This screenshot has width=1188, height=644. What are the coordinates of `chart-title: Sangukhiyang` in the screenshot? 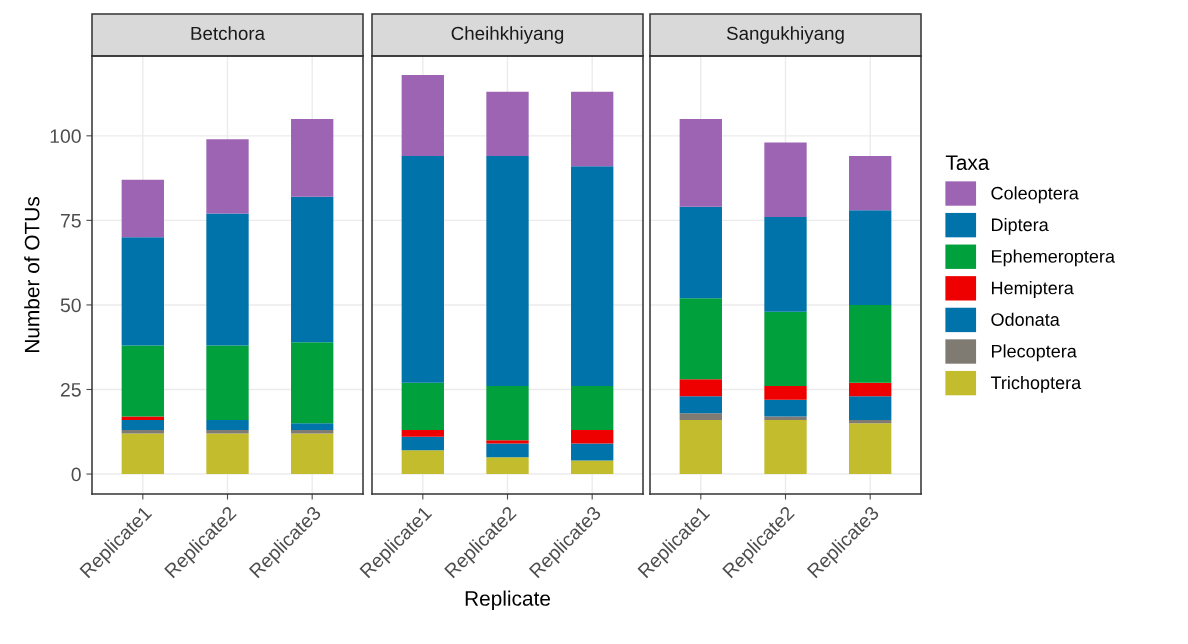 It's located at (785, 35).